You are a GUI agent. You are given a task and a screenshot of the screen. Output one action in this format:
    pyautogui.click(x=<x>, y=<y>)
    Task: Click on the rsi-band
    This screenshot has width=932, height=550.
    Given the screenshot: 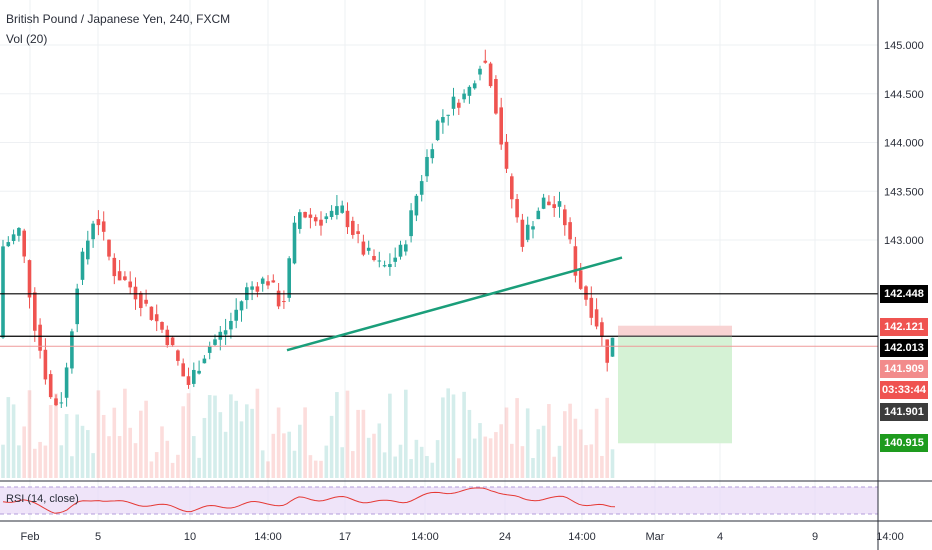 What is the action you would take?
    pyautogui.click(x=439, y=500)
    